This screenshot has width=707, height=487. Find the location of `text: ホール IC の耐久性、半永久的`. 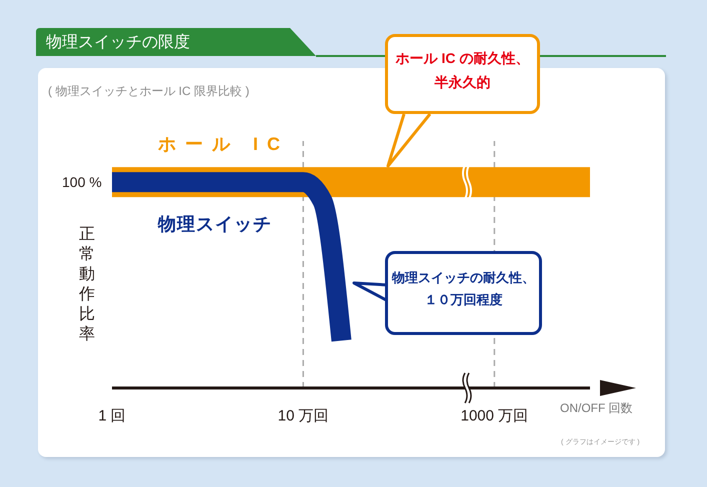

text: ホール IC の耐久性、半永久的 is located at coordinates (462, 70).